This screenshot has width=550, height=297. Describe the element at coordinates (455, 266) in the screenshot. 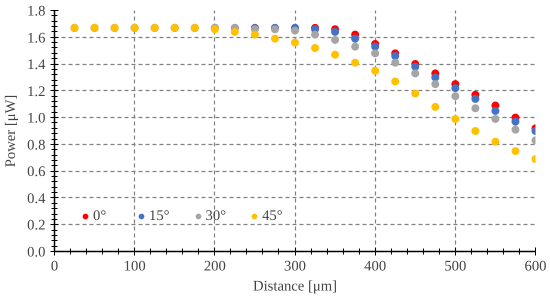

I see `x-tick-label: 500` at that location.